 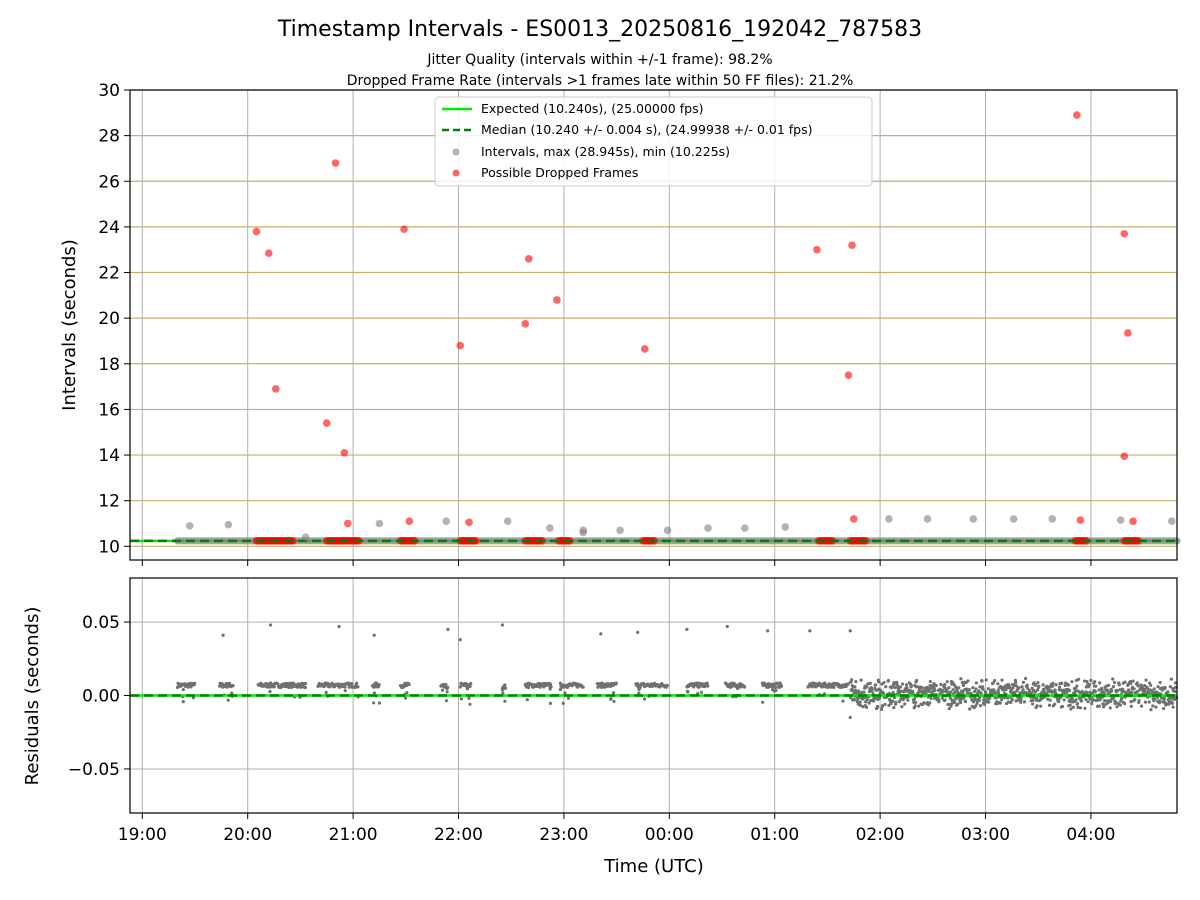 I want to click on top-y-tick-label: 26, so click(x=109, y=182).